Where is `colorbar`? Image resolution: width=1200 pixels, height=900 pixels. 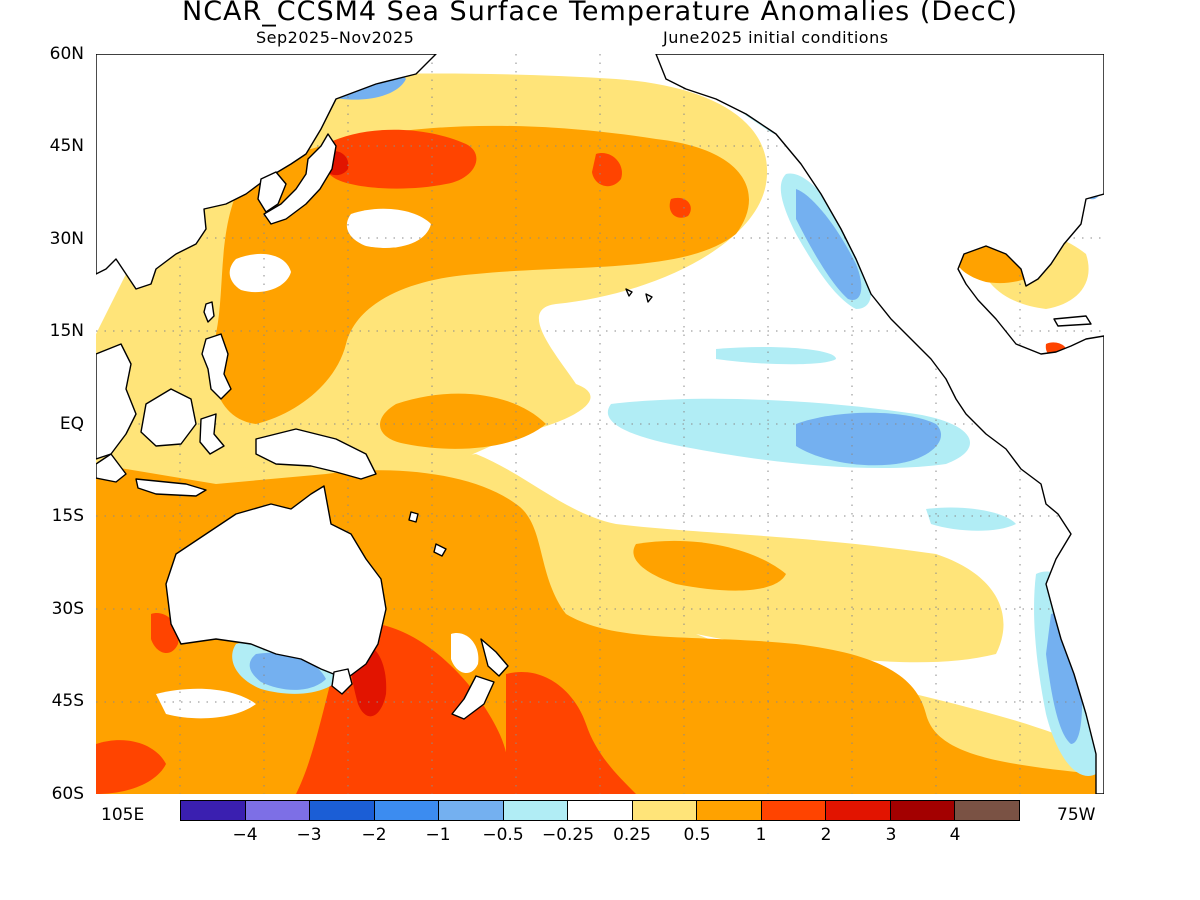 colorbar is located at coordinates (600, 810).